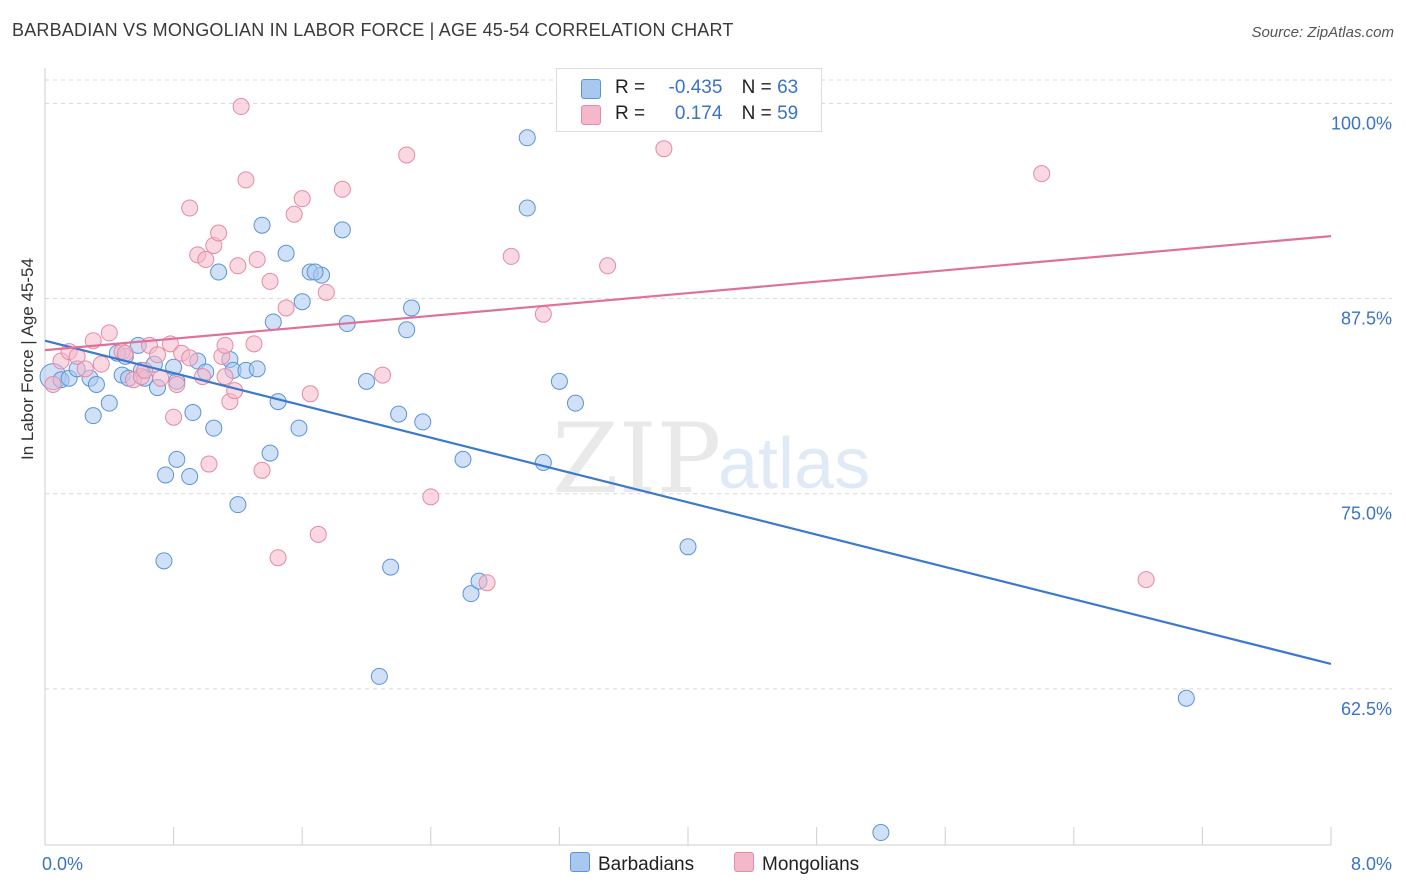 The height and width of the screenshot is (892, 1406). Describe the element at coordinates (688, 293) in the screenshot. I see `mongolians-trend-line` at that location.